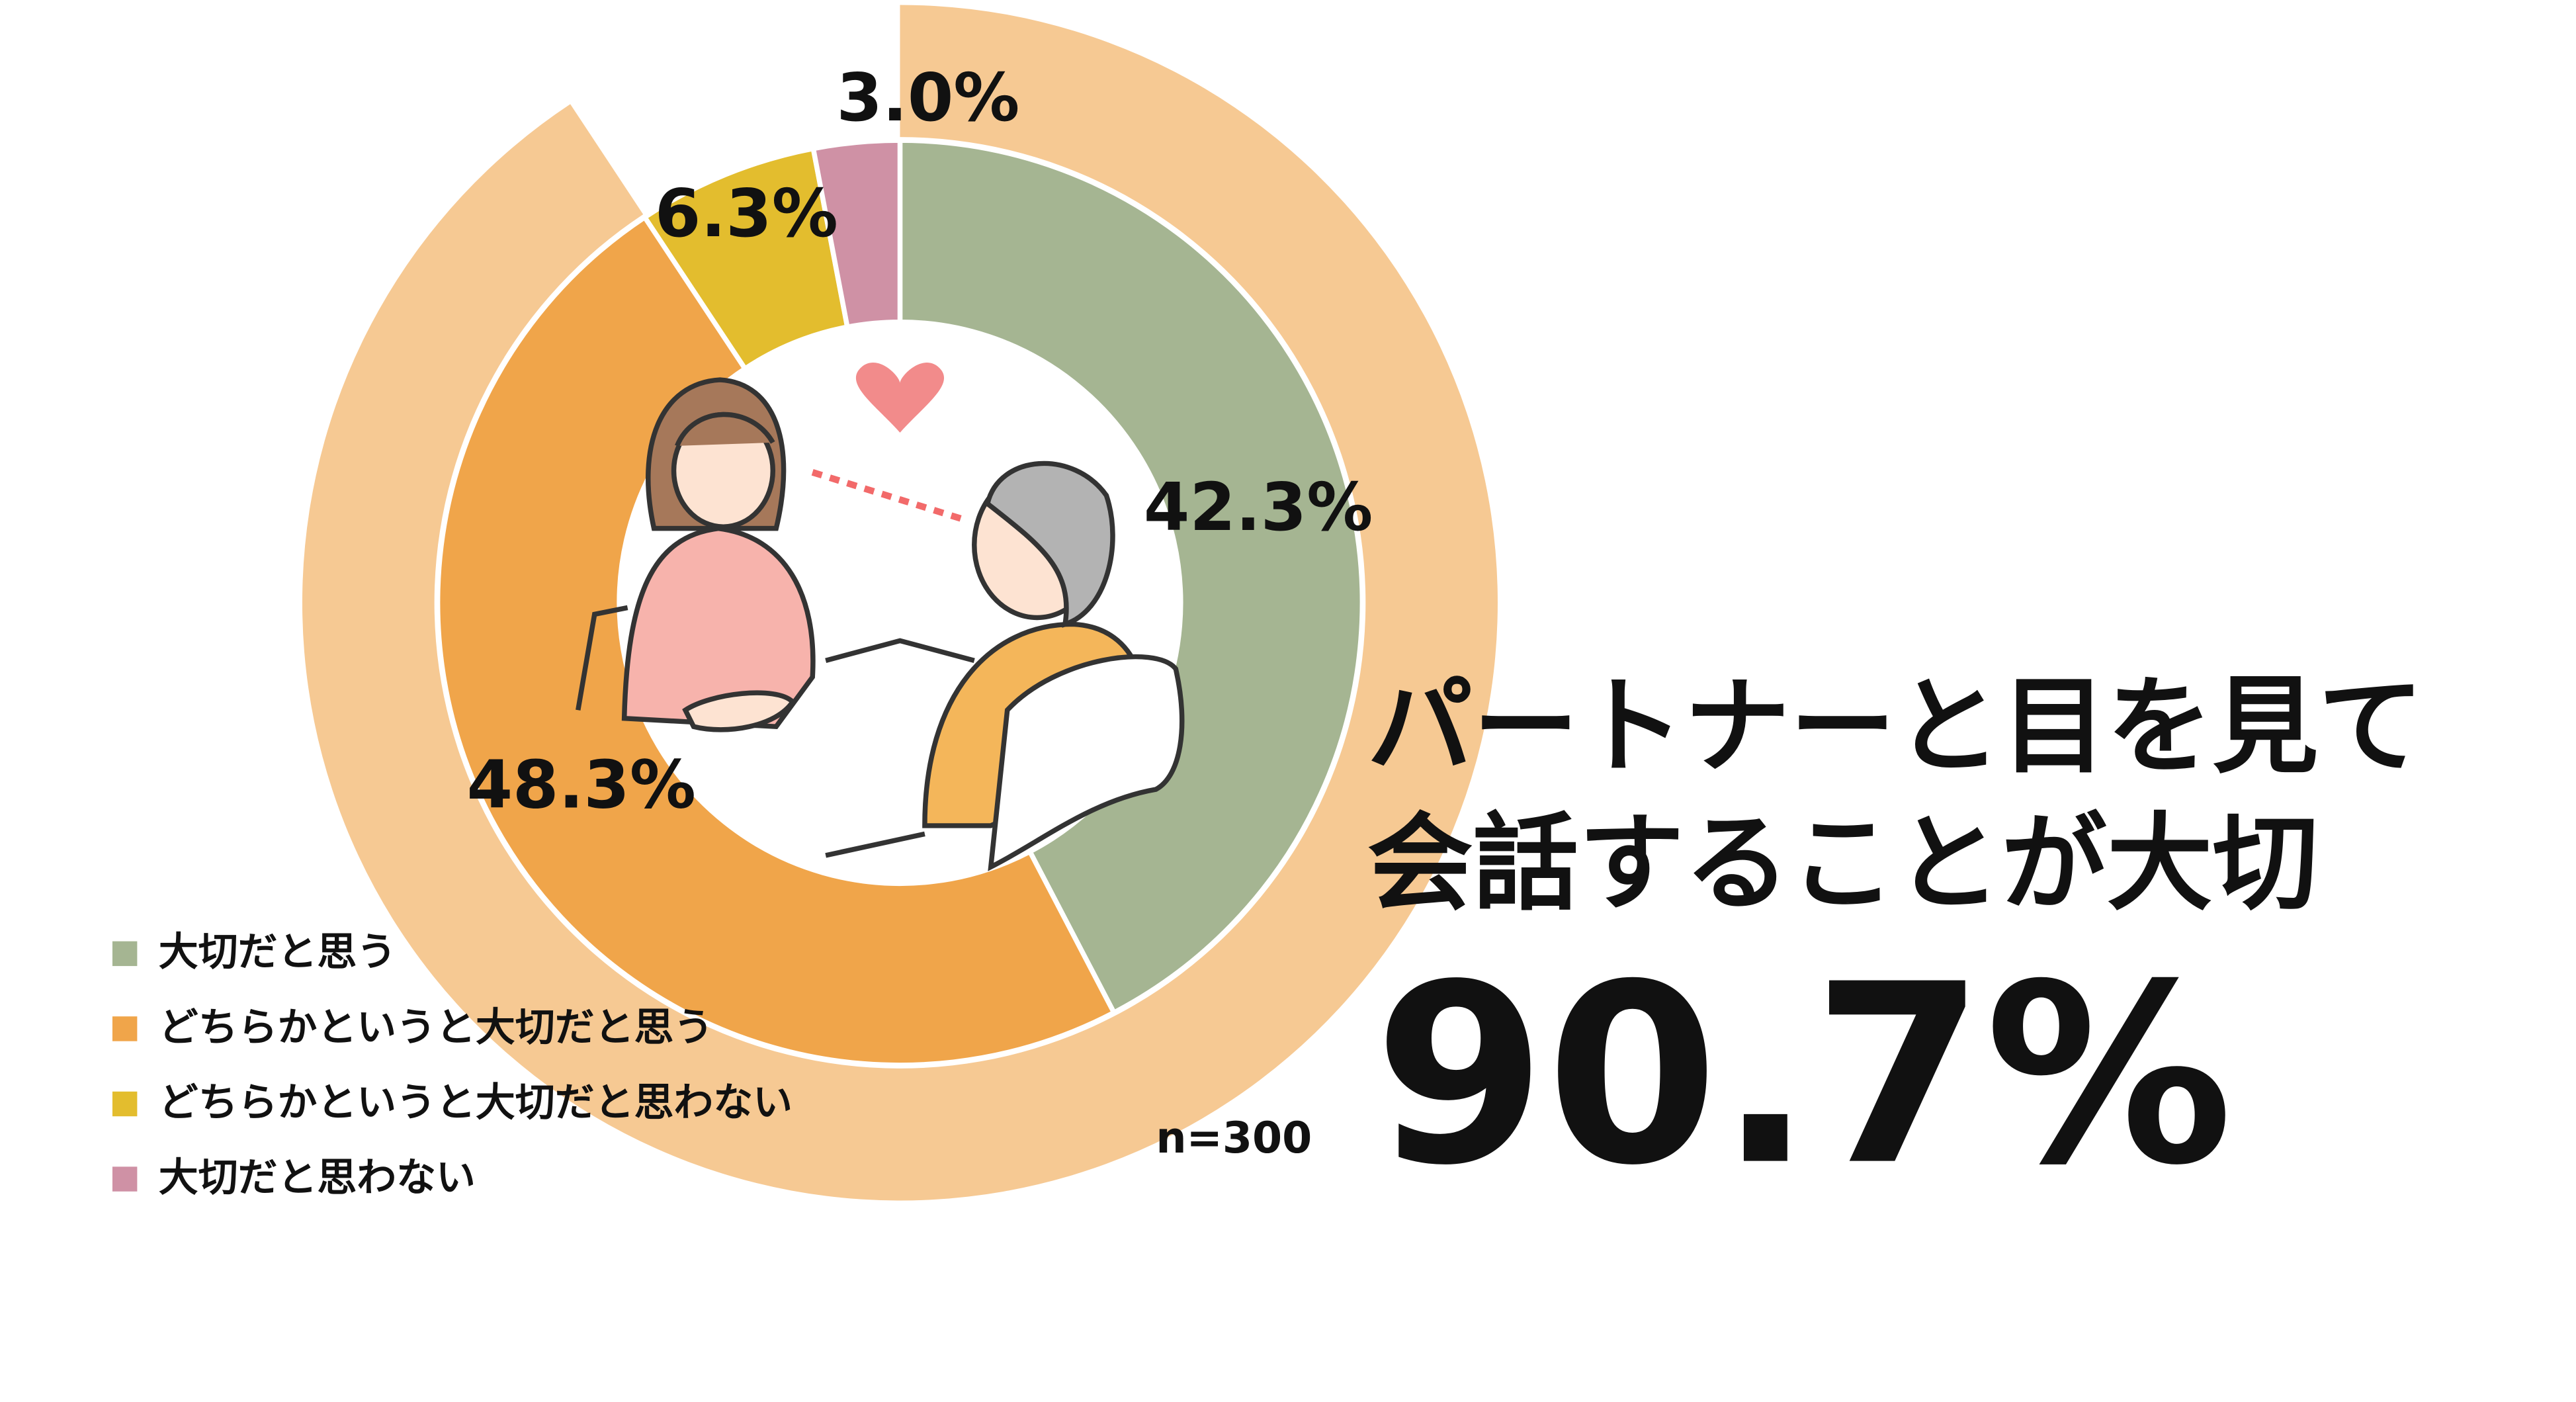 The height and width of the screenshot is (1402, 2576). I want to click on value-label: 42.3%, so click(1258, 507).